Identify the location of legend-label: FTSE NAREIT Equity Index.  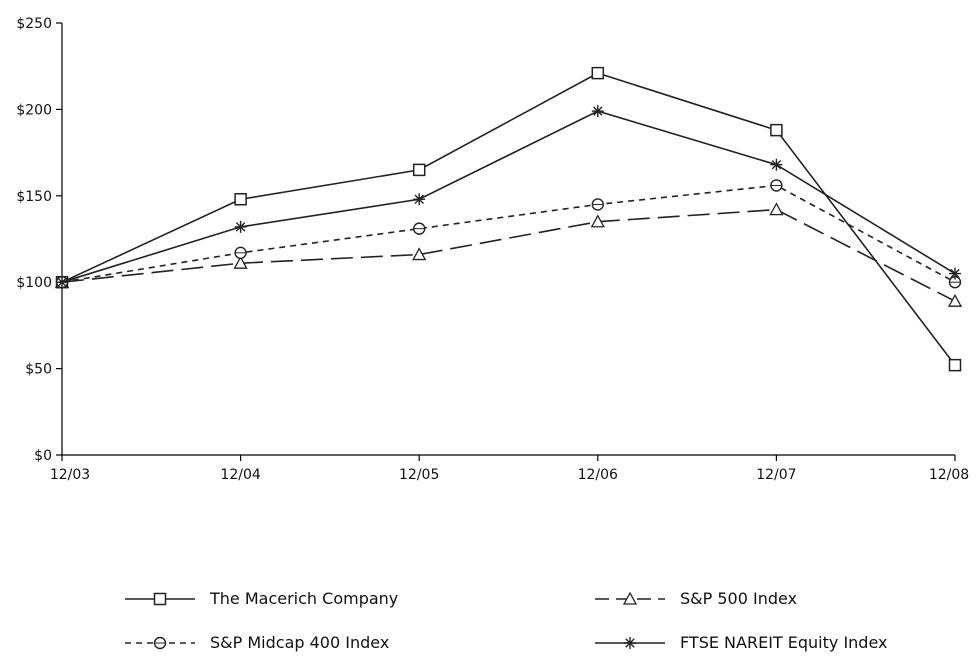
(784, 642).